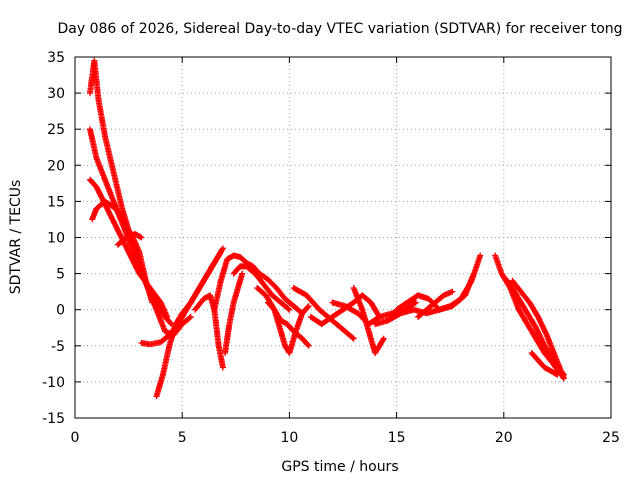 This screenshot has height=480, width=640. What do you see at coordinates (53, 383) in the screenshot?
I see `y-tick-label: -10` at bounding box center [53, 383].